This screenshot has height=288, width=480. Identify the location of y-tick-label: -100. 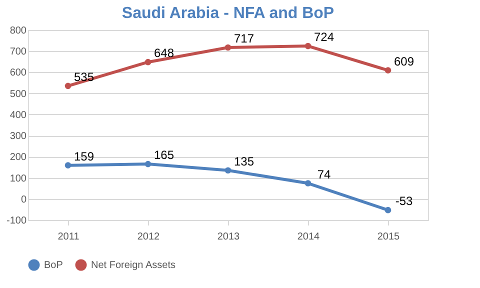
(16, 221).